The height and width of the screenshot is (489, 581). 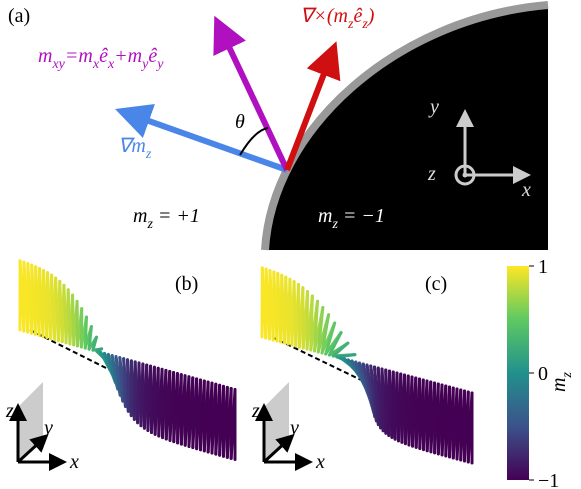 What do you see at coordinates (436, 284) in the screenshot?
I see `panel-label: (c)` at bounding box center [436, 284].